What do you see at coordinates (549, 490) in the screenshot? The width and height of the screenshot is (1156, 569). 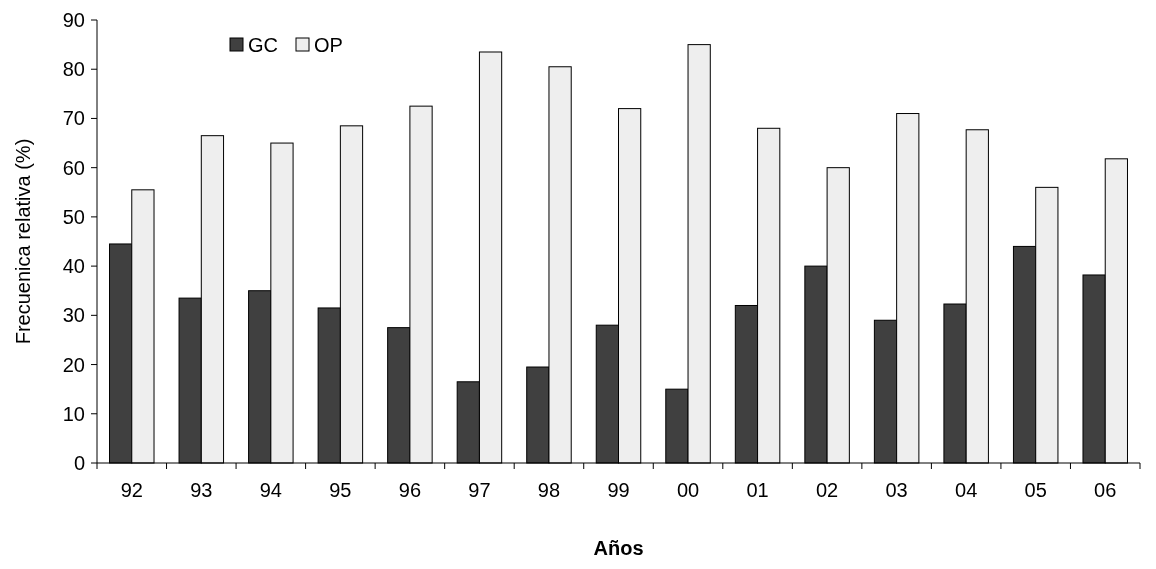 I see `x-tick-label: 98` at bounding box center [549, 490].